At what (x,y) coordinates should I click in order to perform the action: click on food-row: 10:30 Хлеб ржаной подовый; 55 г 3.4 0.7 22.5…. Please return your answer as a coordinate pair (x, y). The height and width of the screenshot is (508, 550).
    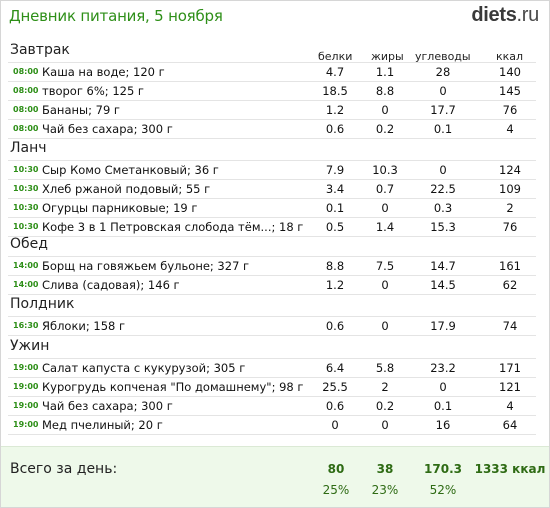
    Looking at the image, I should click on (275, 189).